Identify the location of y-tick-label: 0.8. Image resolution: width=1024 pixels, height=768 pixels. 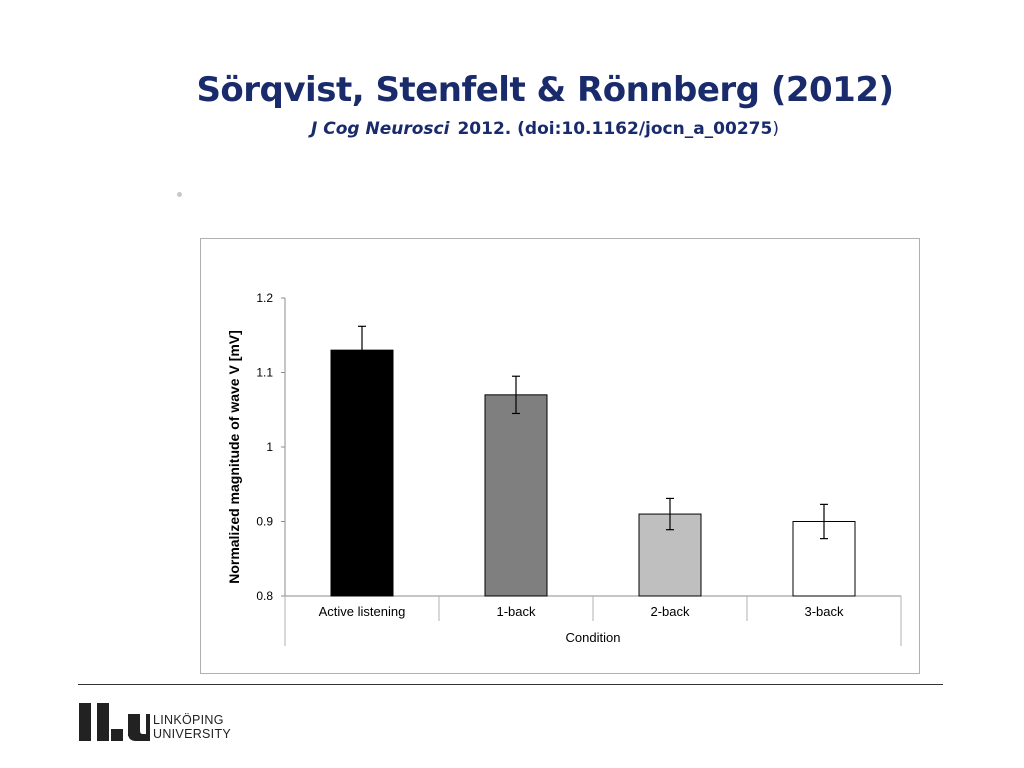
(264, 596).